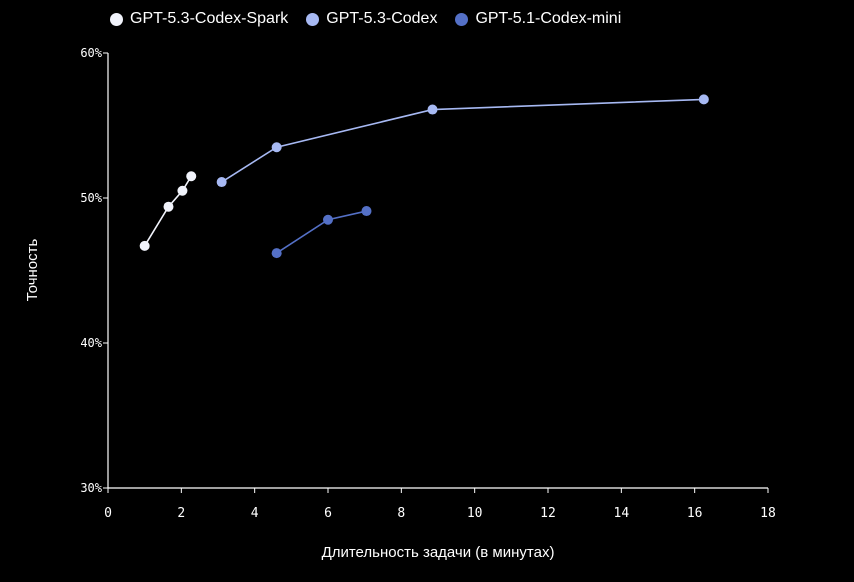  What do you see at coordinates (91, 53) in the screenshot?
I see `y-tick-label: 60%` at bounding box center [91, 53].